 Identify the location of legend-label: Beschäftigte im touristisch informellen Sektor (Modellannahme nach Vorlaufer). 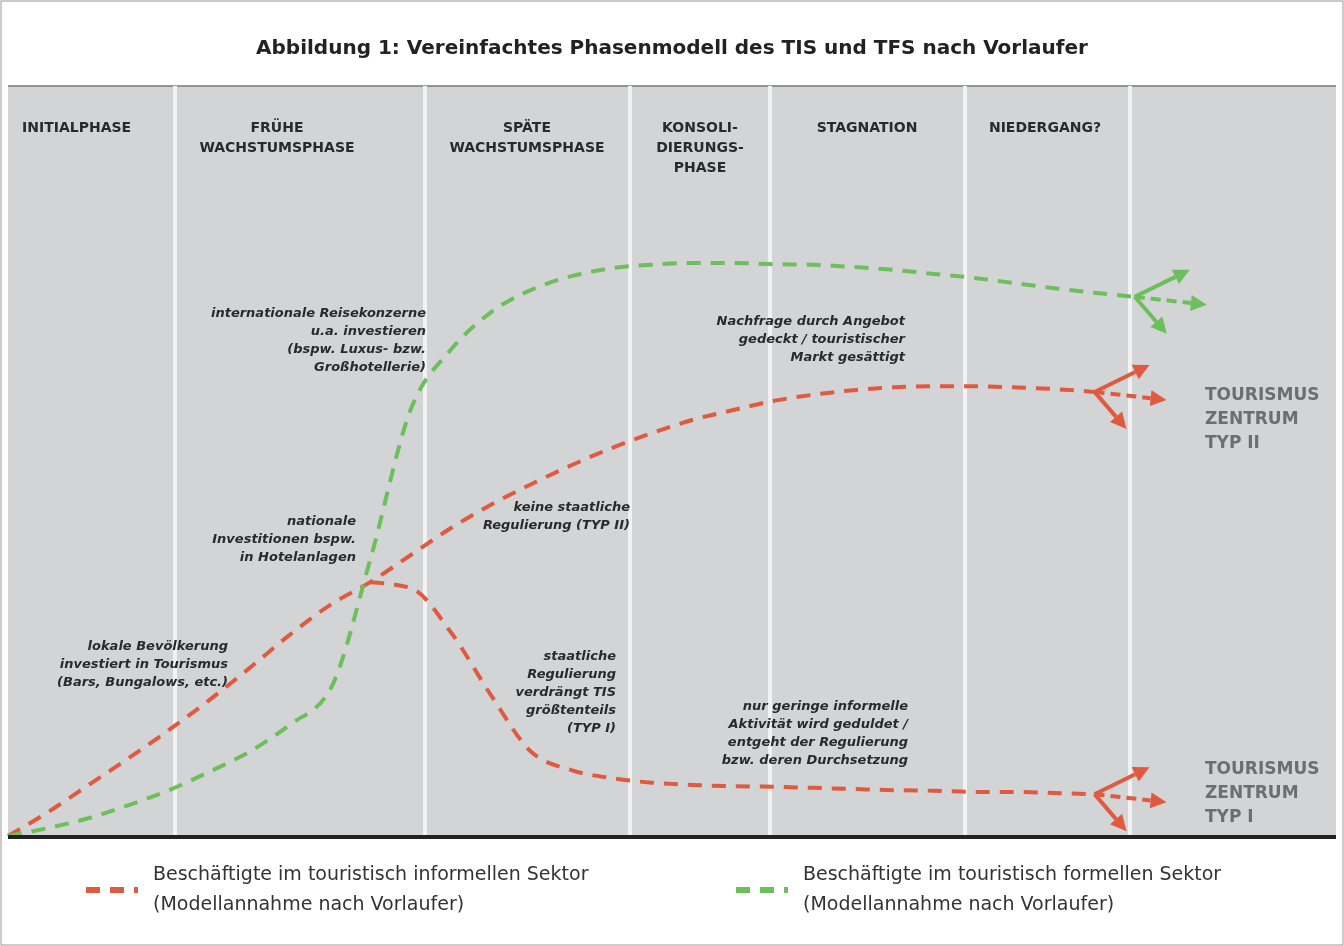
(374, 888).